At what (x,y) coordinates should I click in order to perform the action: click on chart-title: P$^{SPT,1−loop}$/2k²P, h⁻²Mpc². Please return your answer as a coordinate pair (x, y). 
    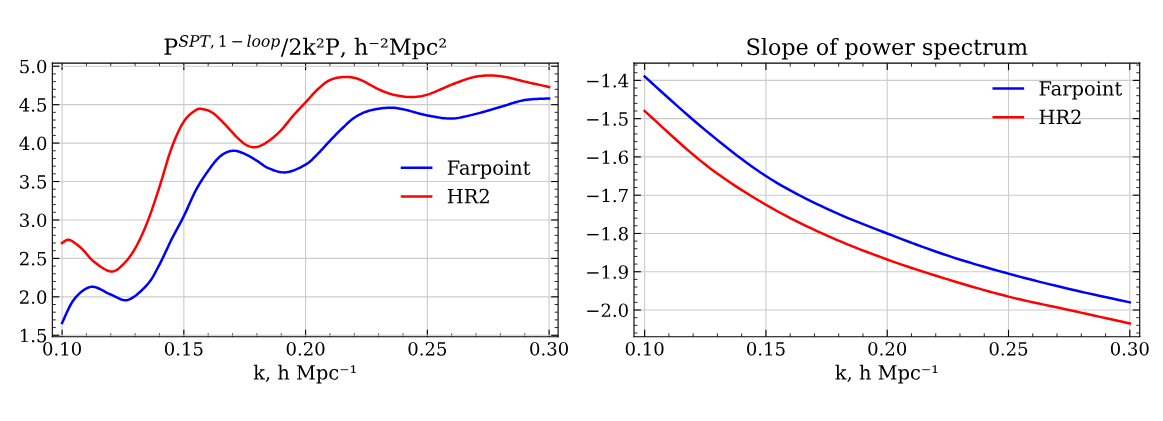
    Looking at the image, I should click on (305, 47).